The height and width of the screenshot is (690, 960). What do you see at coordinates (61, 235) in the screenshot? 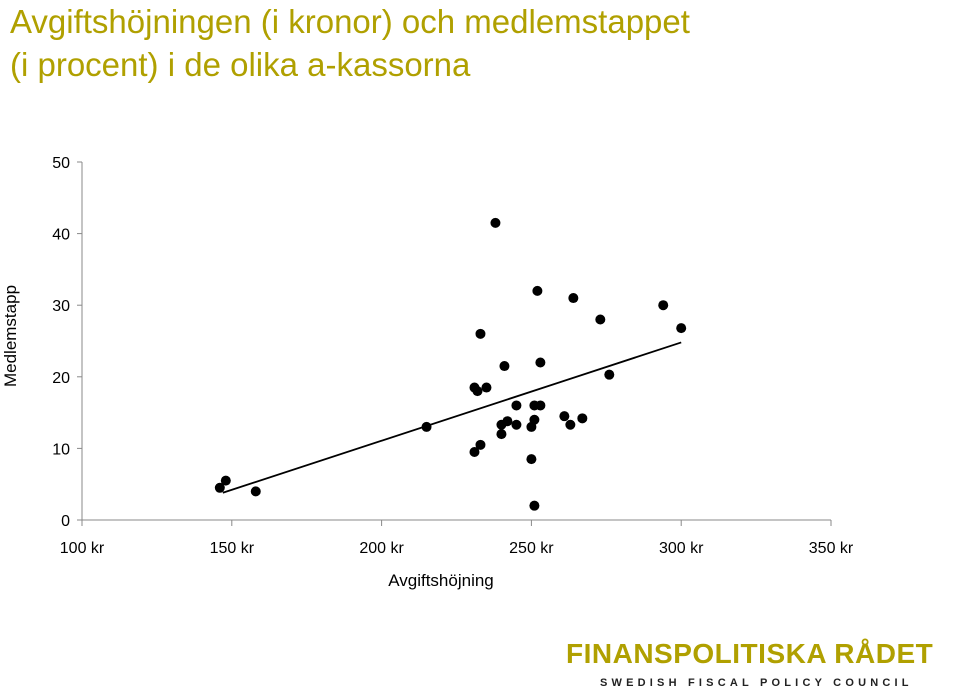
I see `y-tick-label: 40` at bounding box center [61, 235].